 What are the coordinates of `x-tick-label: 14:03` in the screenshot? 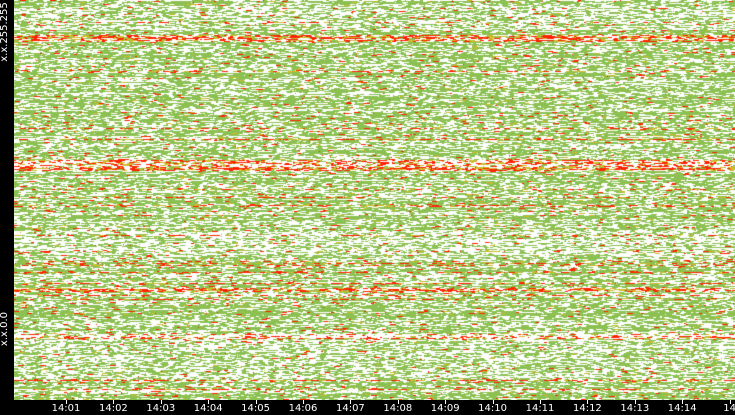 It's located at (161, 408).